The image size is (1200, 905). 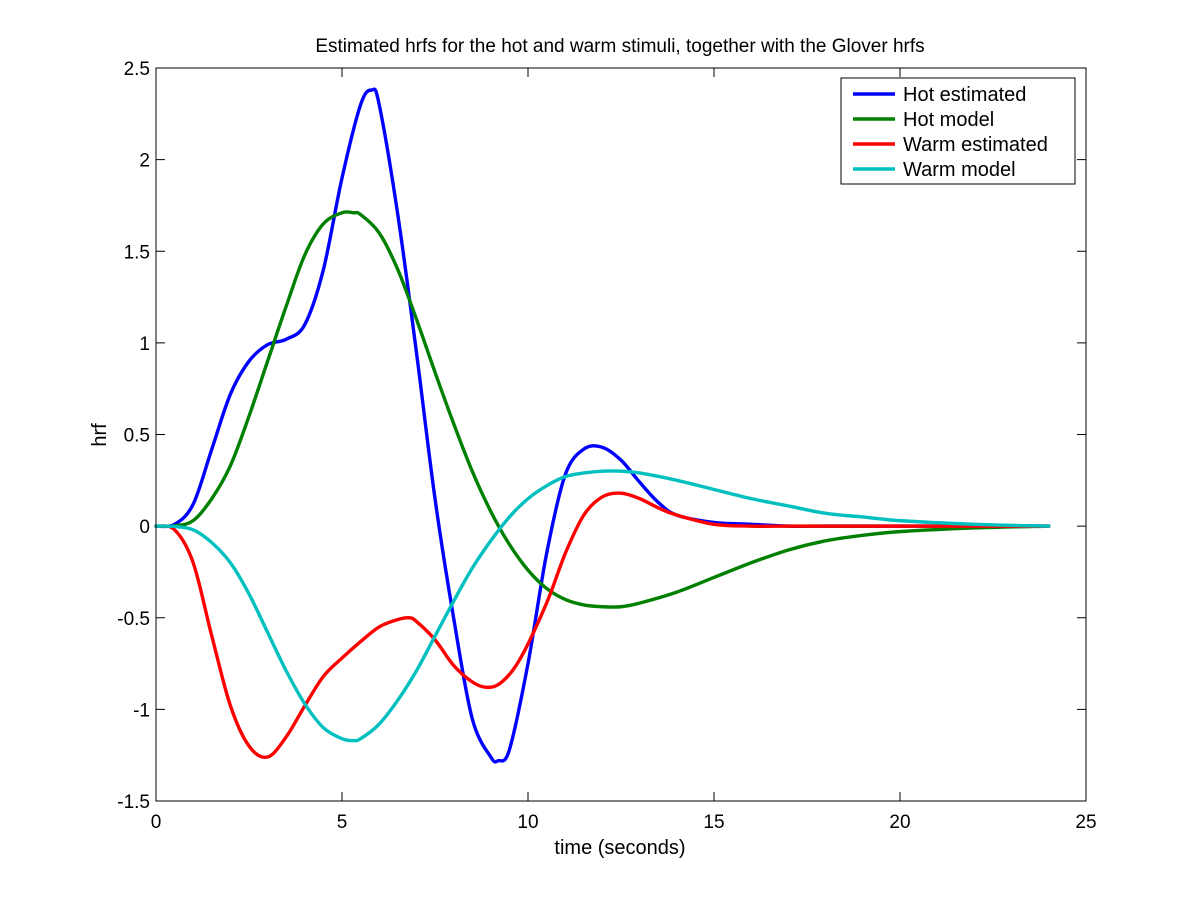 What do you see at coordinates (133, 802) in the screenshot?
I see `y-tick-label: -1.5` at bounding box center [133, 802].